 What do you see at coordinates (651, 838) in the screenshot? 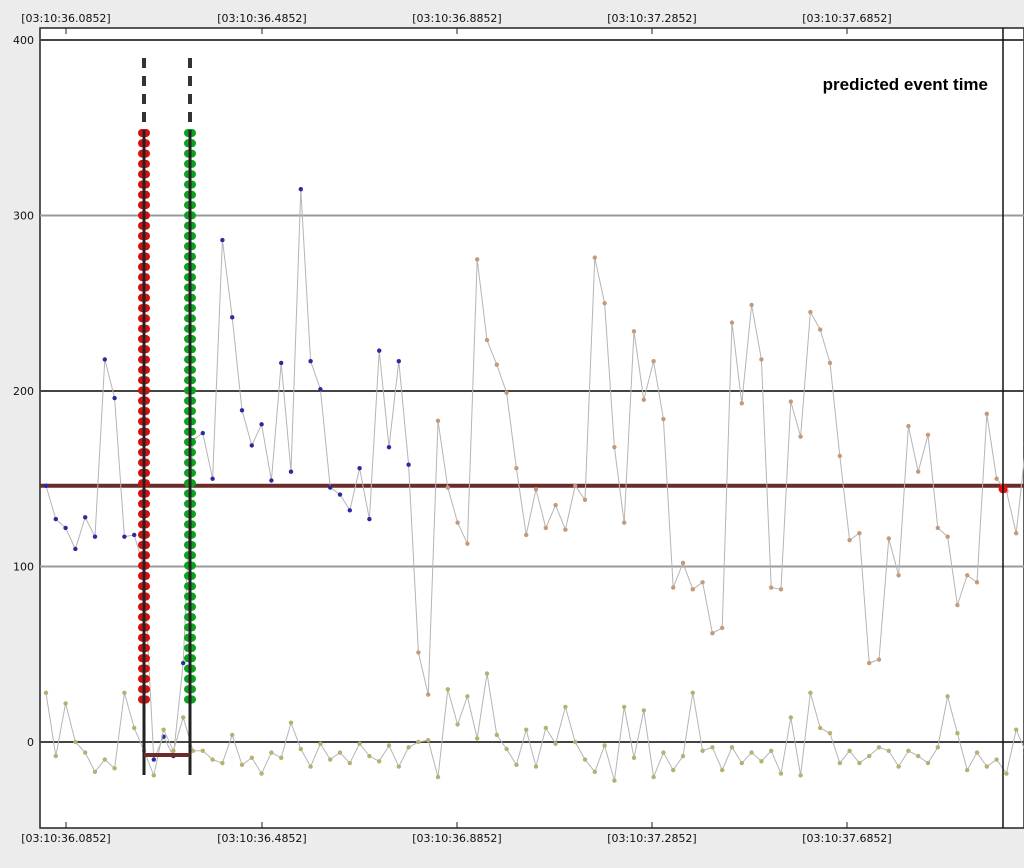
I see `x-tick-label-bottom: [03:10:37.2852]` at bounding box center [651, 838].